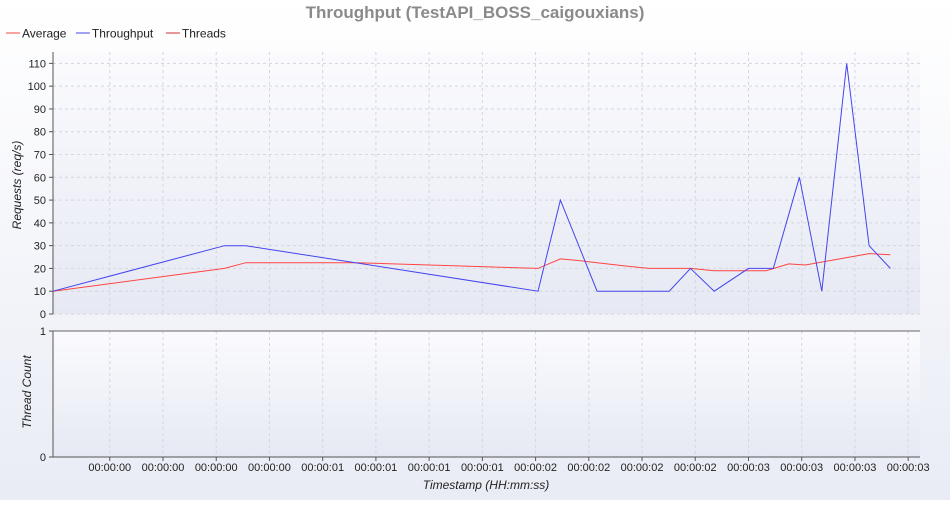 The width and height of the screenshot is (950, 505). I want to click on y-tick-label: 90, so click(40, 110).